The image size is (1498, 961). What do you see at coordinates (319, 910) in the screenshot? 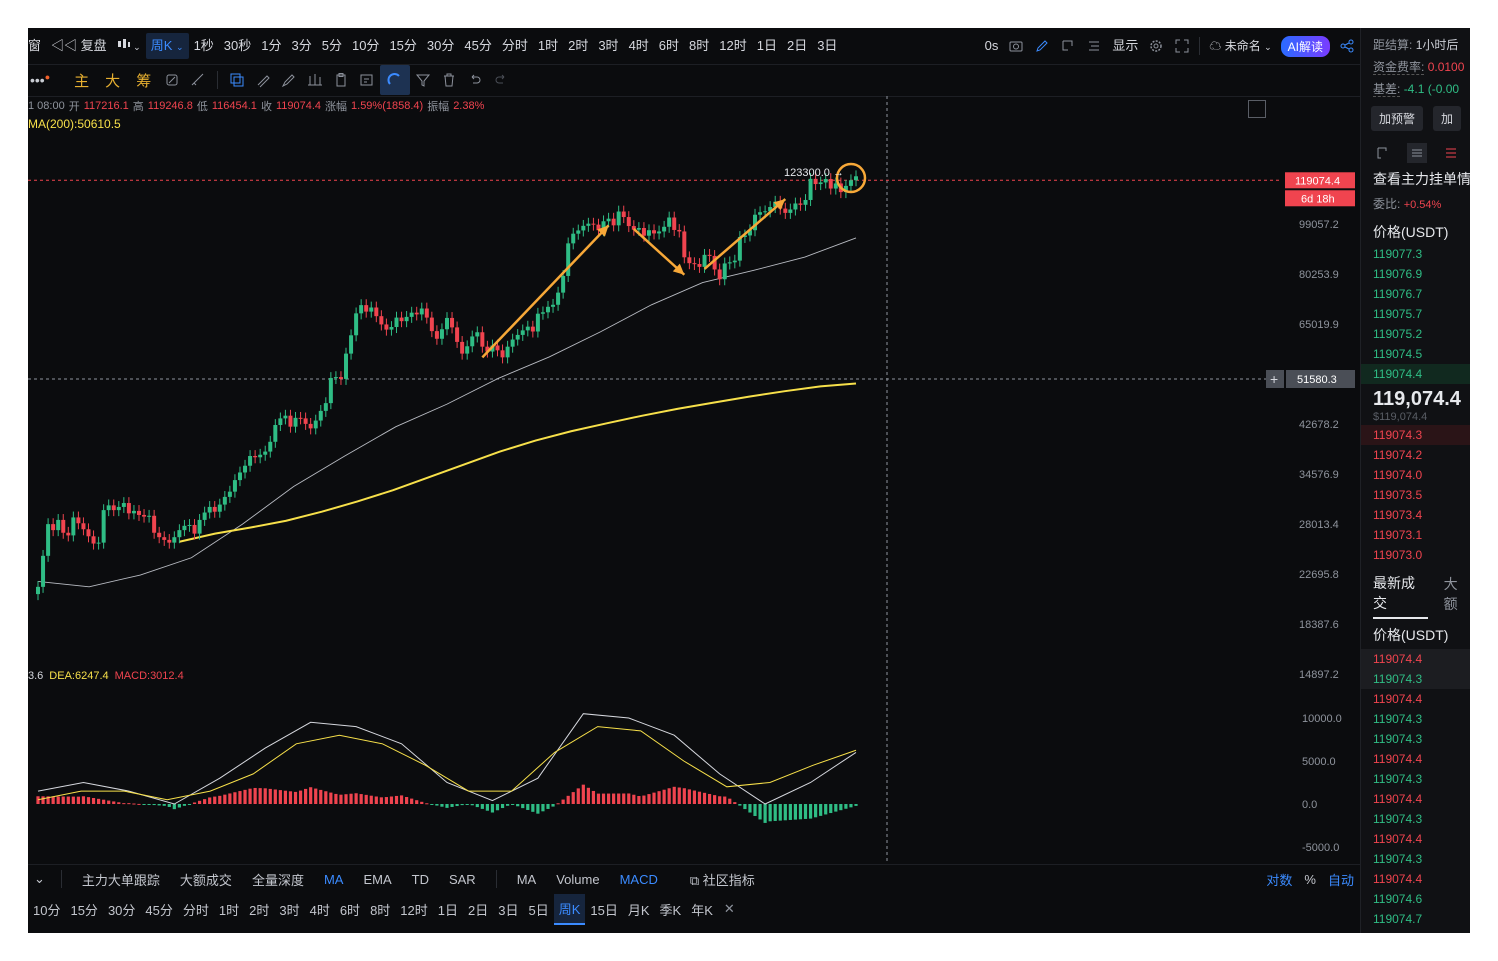
I see `quick-interval-8: 4时` at bounding box center [319, 910].